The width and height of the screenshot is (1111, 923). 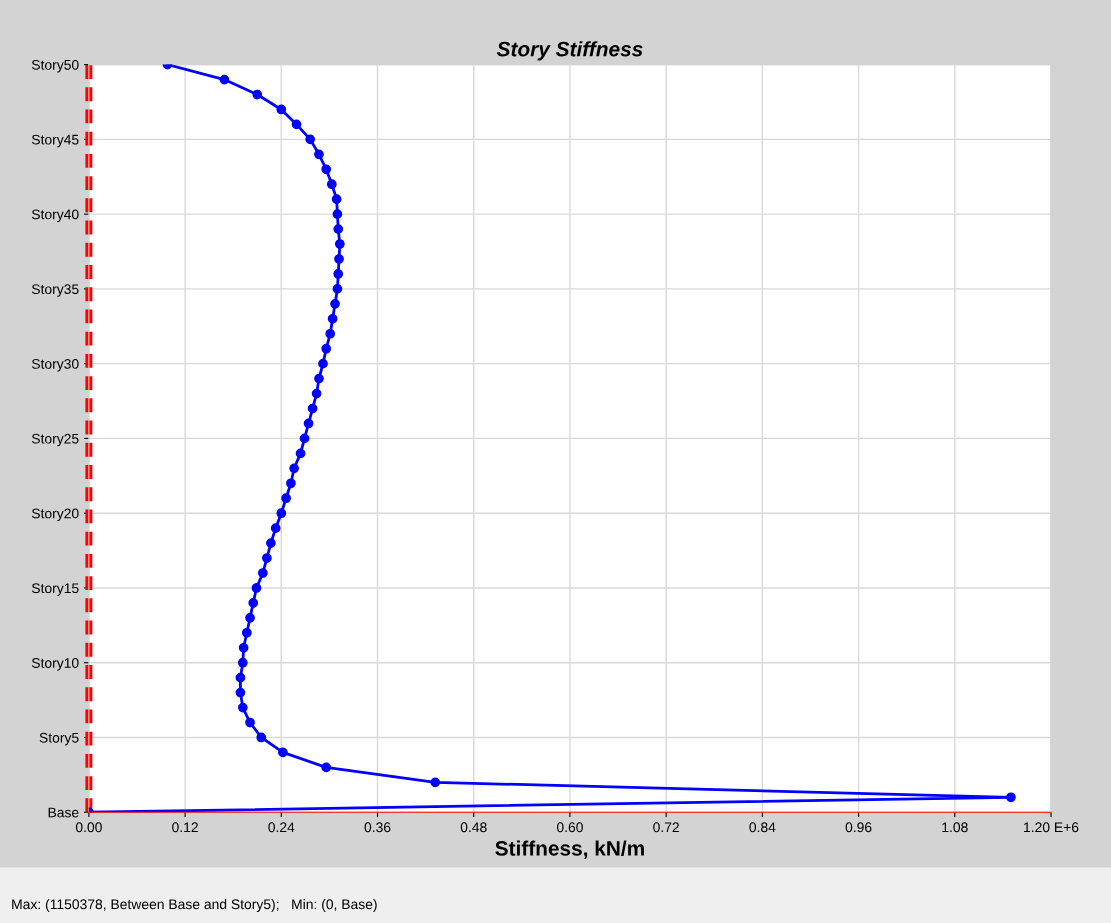 I want to click on chart-title: Story Stiffness, so click(x=569, y=51).